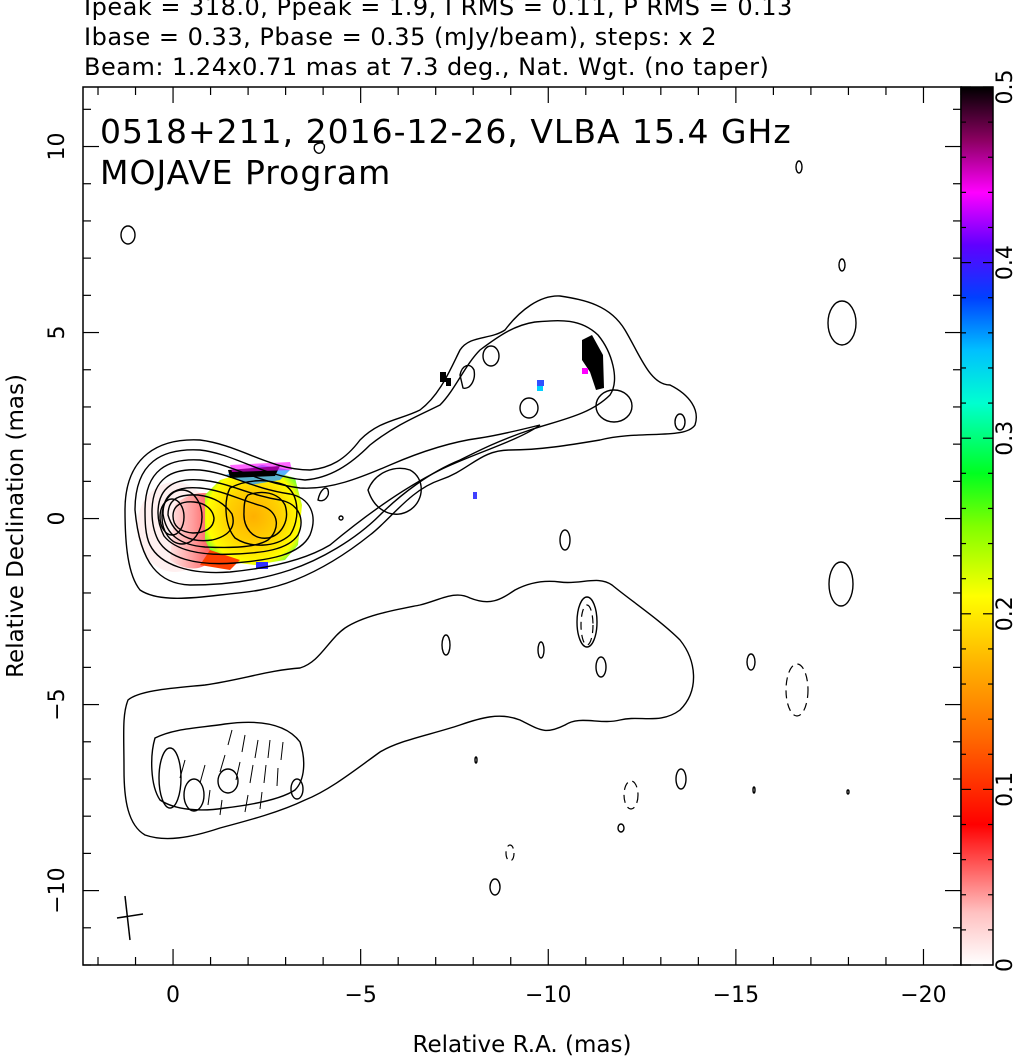  Describe the element at coordinates (1005, 789) in the screenshot. I see `colorbar-tick-label: 0.1` at that location.